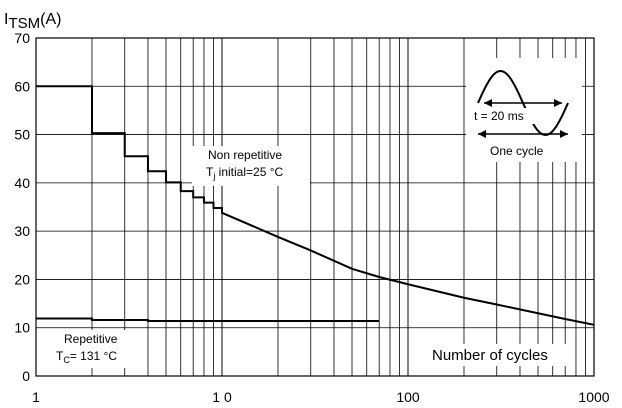  What do you see at coordinates (499, 116) in the screenshot?
I see `t-label: t = 20 ms` at bounding box center [499, 116].